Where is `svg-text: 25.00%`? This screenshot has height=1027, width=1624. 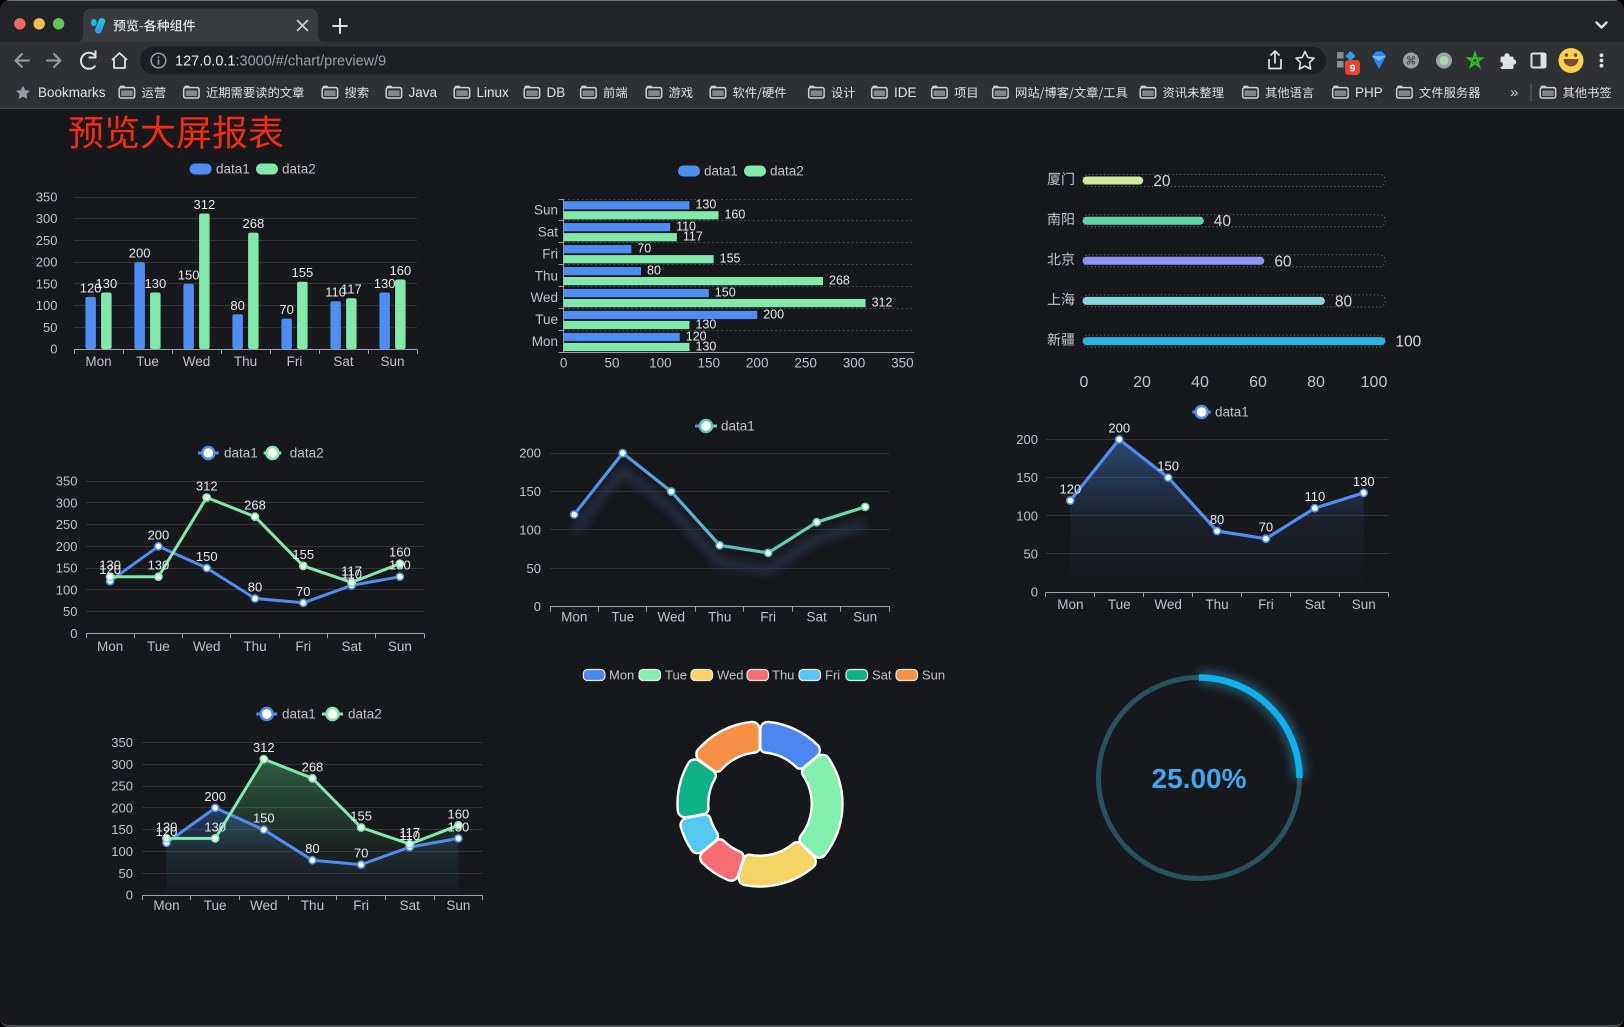 svg-text: 25.00% is located at coordinates (1199, 778).